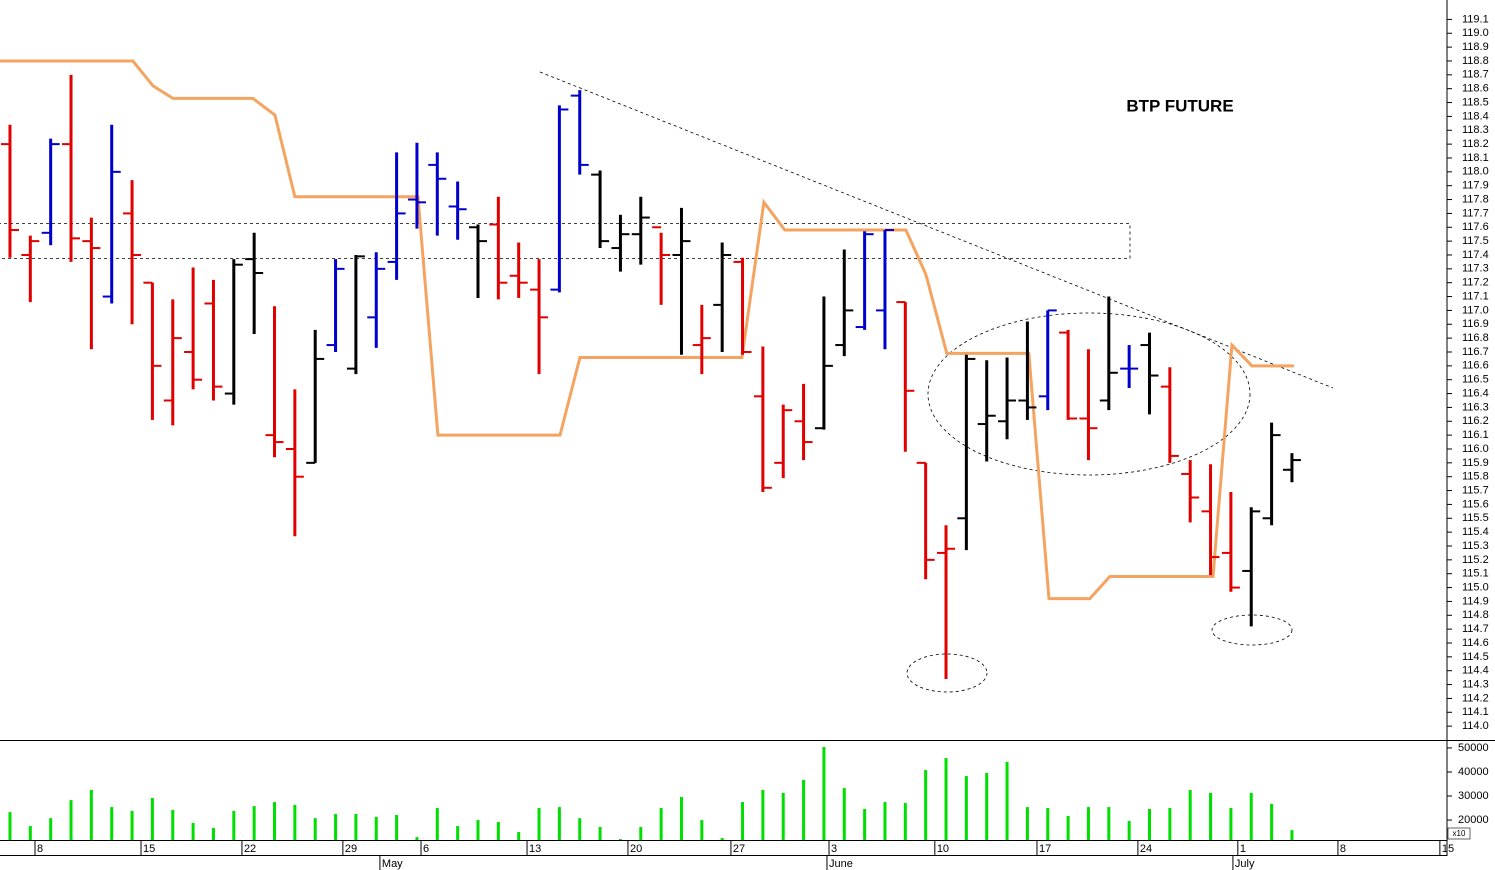 The height and width of the screenshot is (870, 1495). I want to click on y-tick-label: 116.6, so click(1475, 366).